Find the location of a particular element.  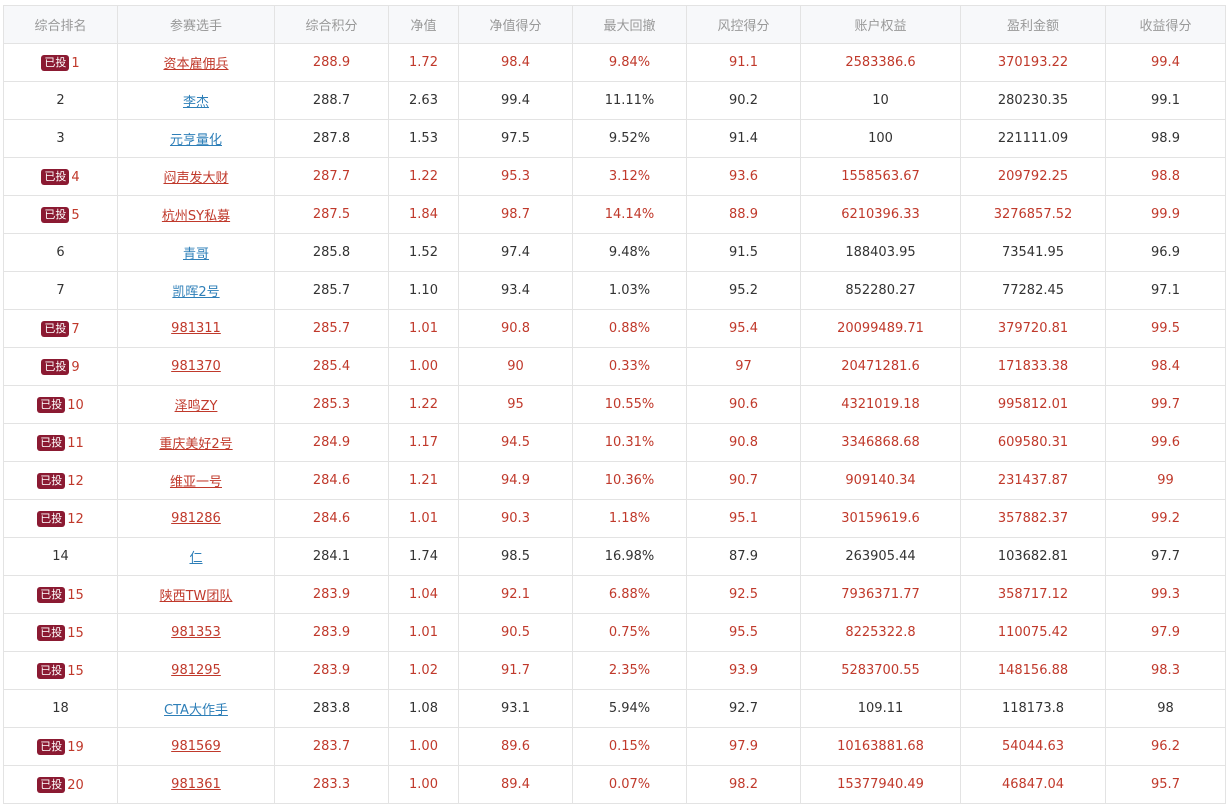

player-cell: 李杰 is located at coordinates (196, 100).